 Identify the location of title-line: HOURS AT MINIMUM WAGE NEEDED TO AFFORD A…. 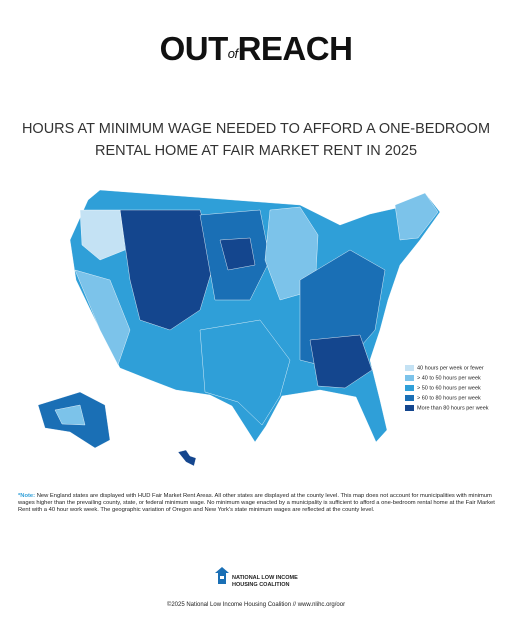
(256, 129).